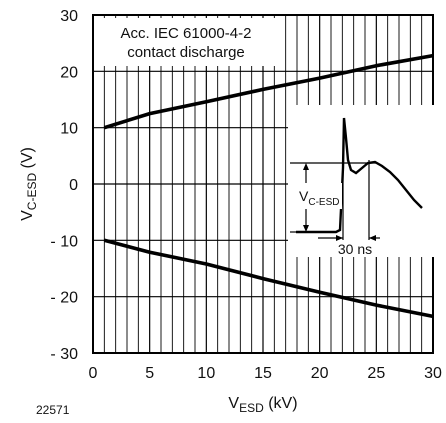 This screenshot has width=446, height=423. I want to click on inset-time-label: 30 ns, so click(355, 249).